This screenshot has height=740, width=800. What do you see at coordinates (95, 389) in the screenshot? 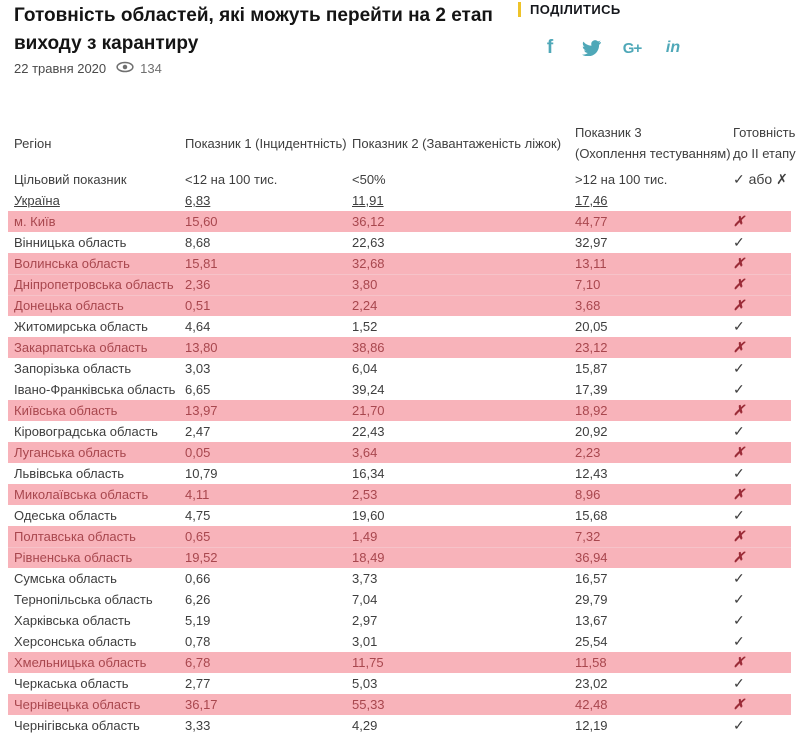
I see `region-name-cell: Івано-Франківська область` at bounding box center [95, 389].